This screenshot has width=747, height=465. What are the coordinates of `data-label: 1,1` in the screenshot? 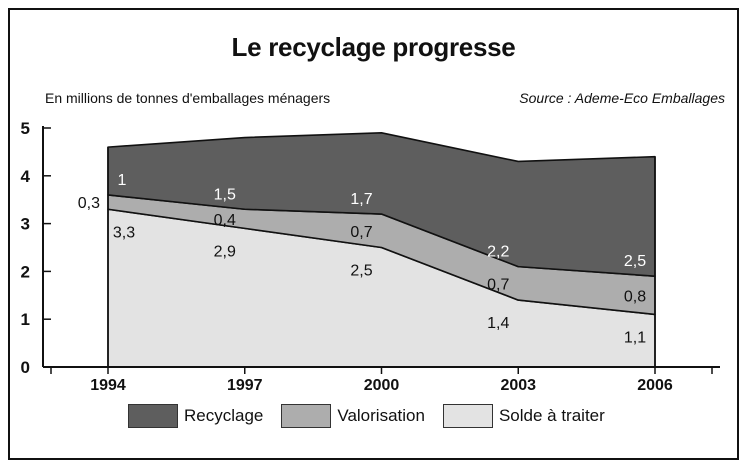 It's located at (635, 337).